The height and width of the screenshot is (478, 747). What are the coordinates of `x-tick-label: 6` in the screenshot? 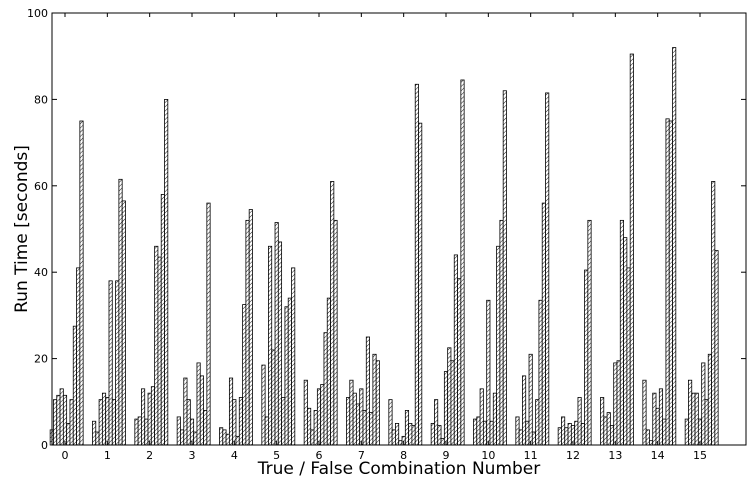 It's located at (319, 455).